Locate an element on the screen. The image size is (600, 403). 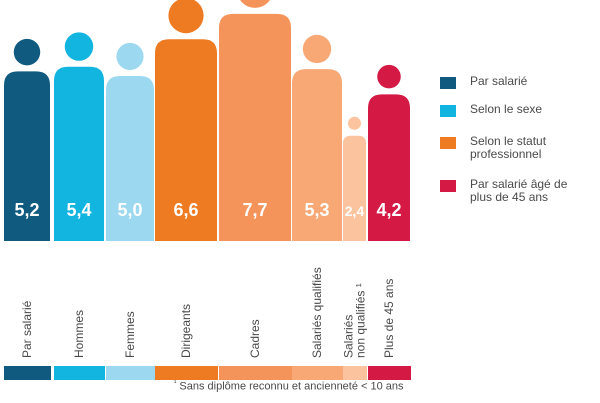
bar-salaries-qualifies is located at coordinates (317, 155).